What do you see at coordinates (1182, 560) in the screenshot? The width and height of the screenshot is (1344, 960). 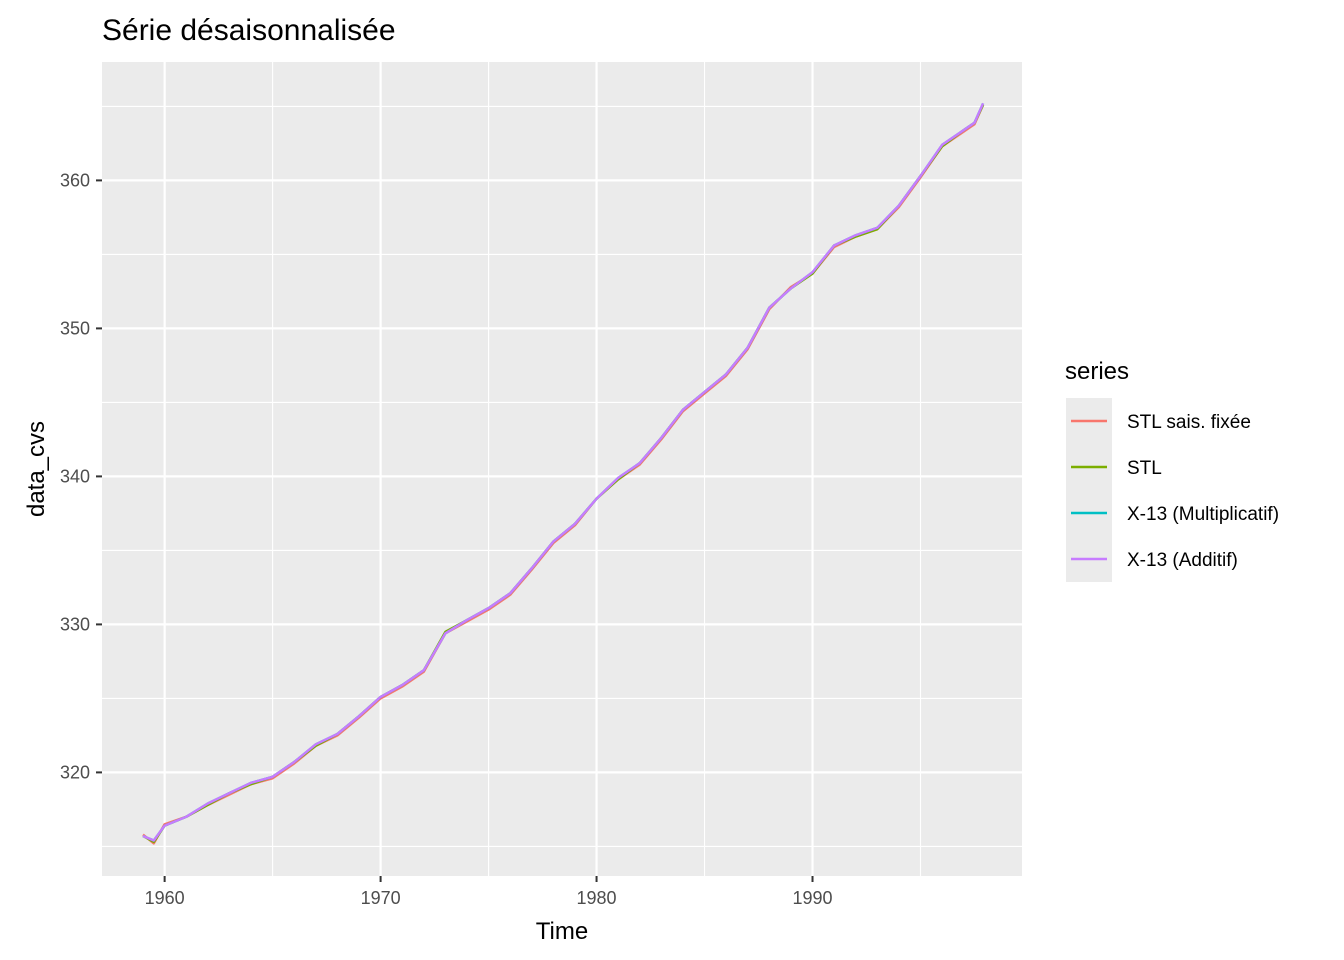 I see `legend-label-4: X-13 (Additif)` at bounding box center [1182, 560].